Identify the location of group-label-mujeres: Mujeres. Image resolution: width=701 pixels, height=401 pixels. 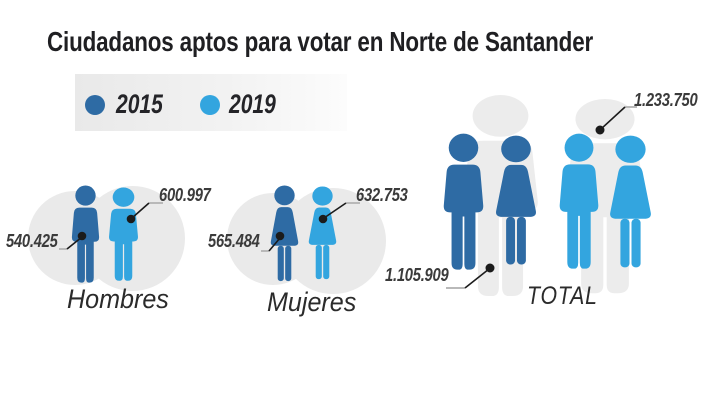
(312, 302).